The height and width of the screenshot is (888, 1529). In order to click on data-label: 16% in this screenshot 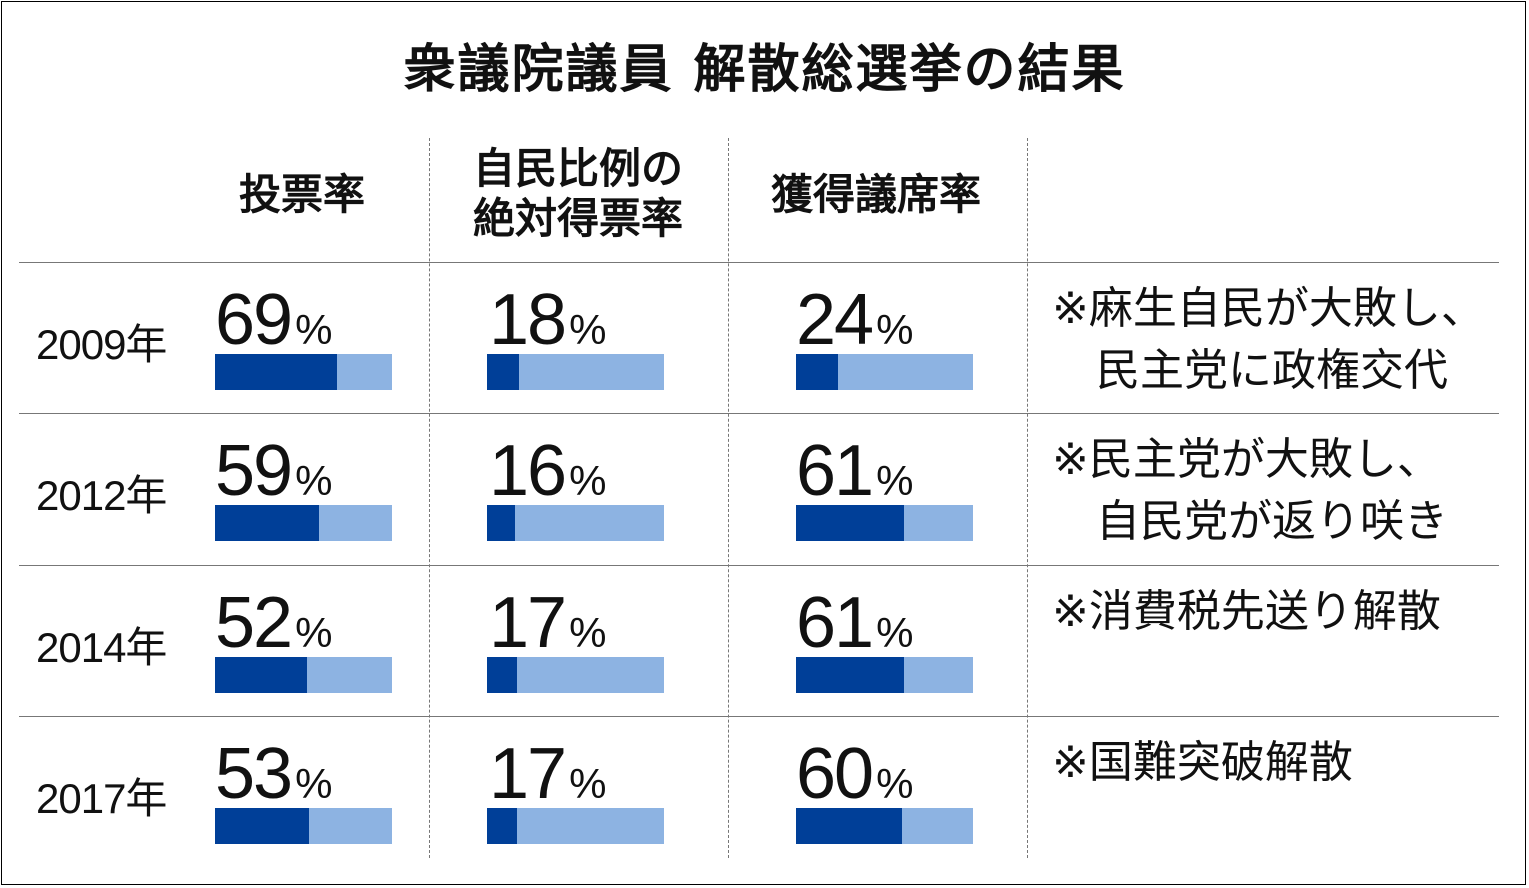, I will do `click(547, 476)`.